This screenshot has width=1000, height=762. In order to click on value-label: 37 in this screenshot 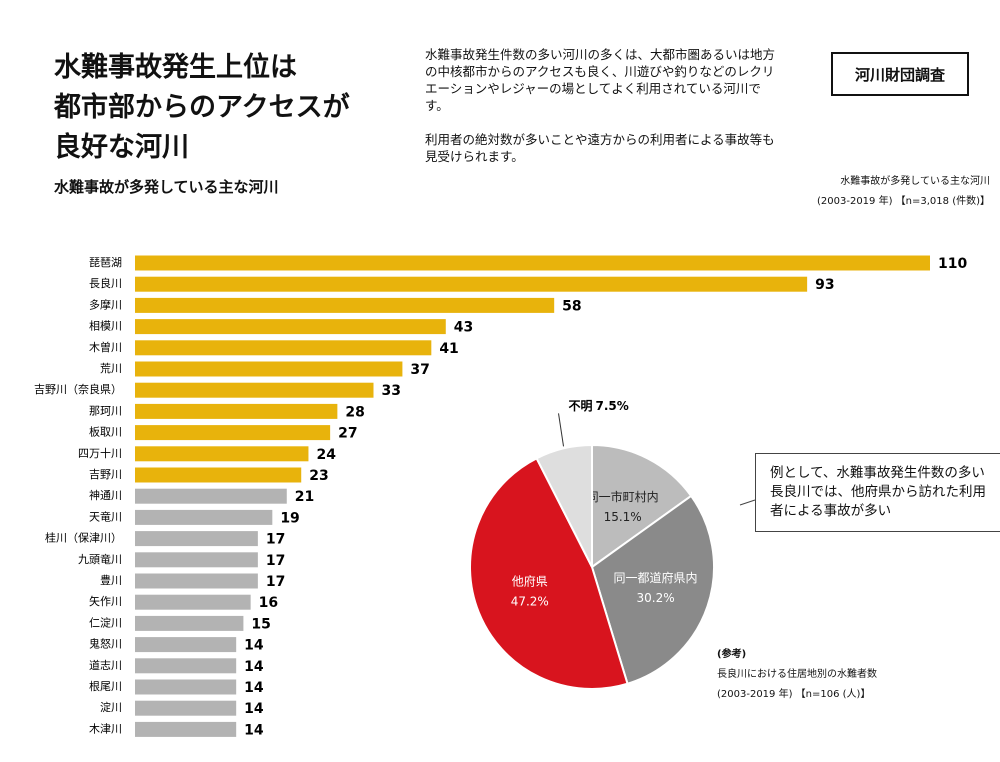, I will do `click(419, 370)`.